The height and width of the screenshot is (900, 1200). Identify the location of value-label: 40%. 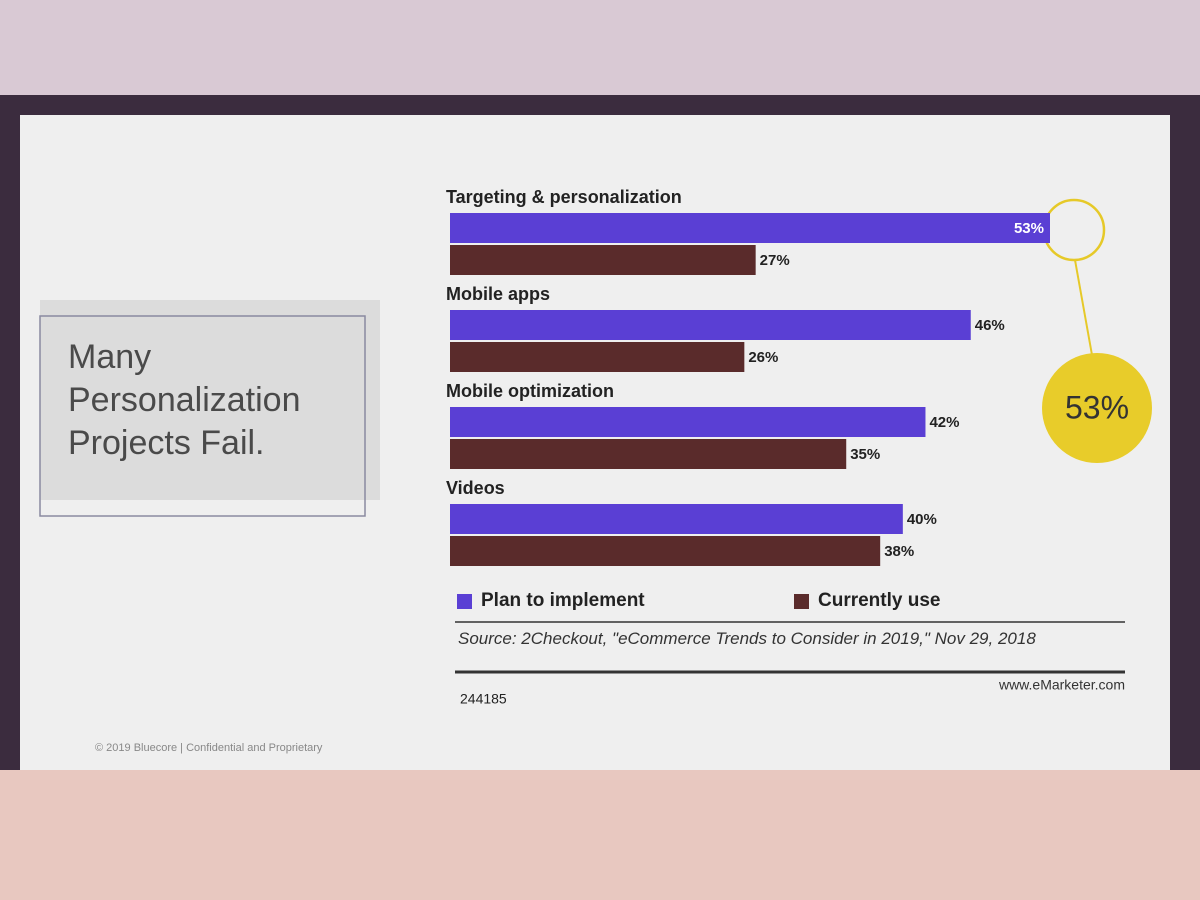
(922, 519).